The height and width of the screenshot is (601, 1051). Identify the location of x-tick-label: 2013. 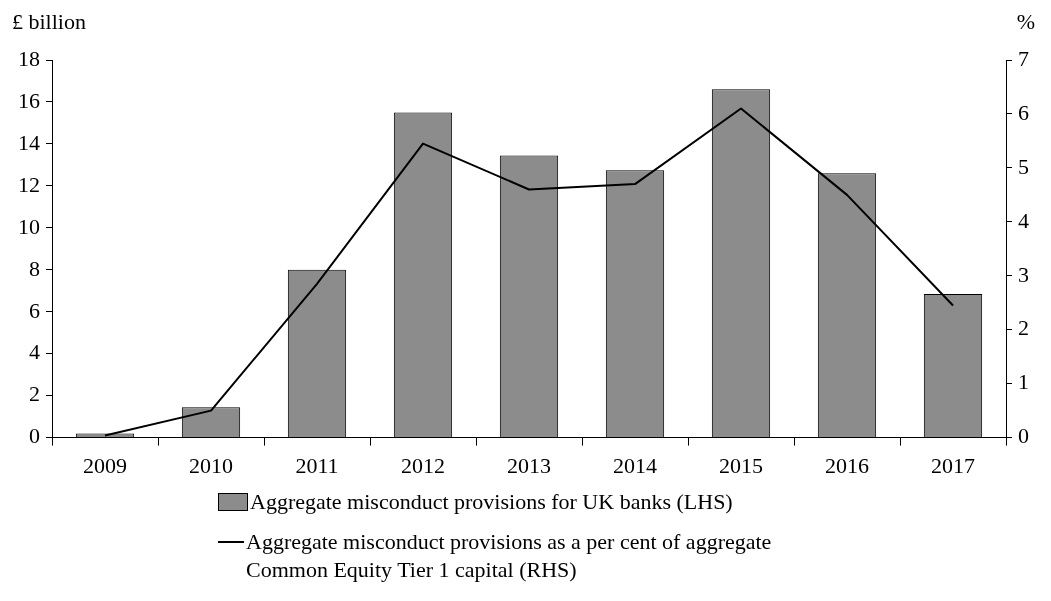
(529, 465).